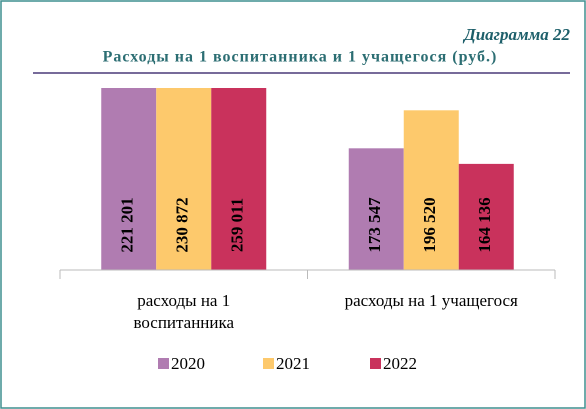 The image size is (586, 409). I want to click on legend-label: 2022, so click(400, 363).